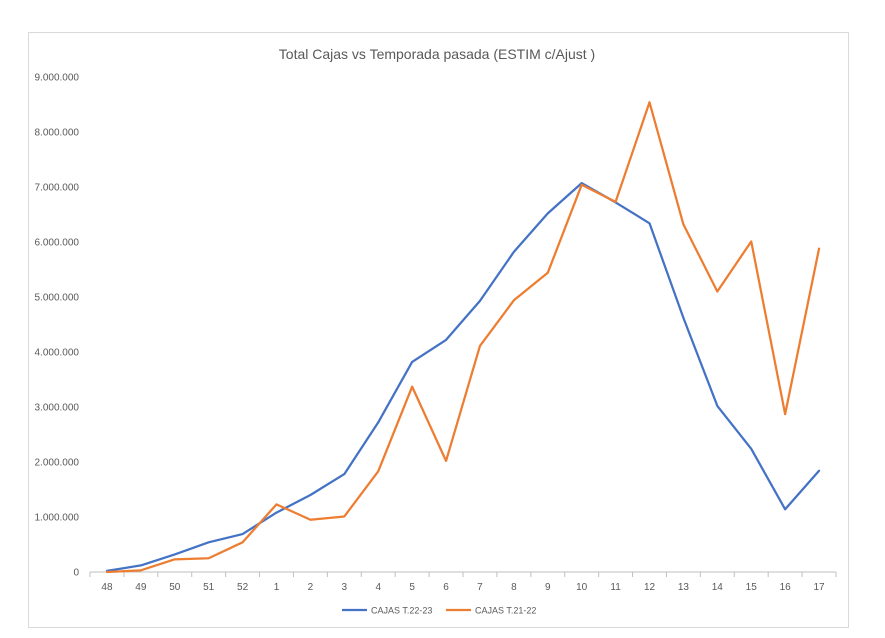  What do you see at coordinates (209, 587) in the screenshot?
I see `x-tick-label: 51` at bounding box center [209, 587].